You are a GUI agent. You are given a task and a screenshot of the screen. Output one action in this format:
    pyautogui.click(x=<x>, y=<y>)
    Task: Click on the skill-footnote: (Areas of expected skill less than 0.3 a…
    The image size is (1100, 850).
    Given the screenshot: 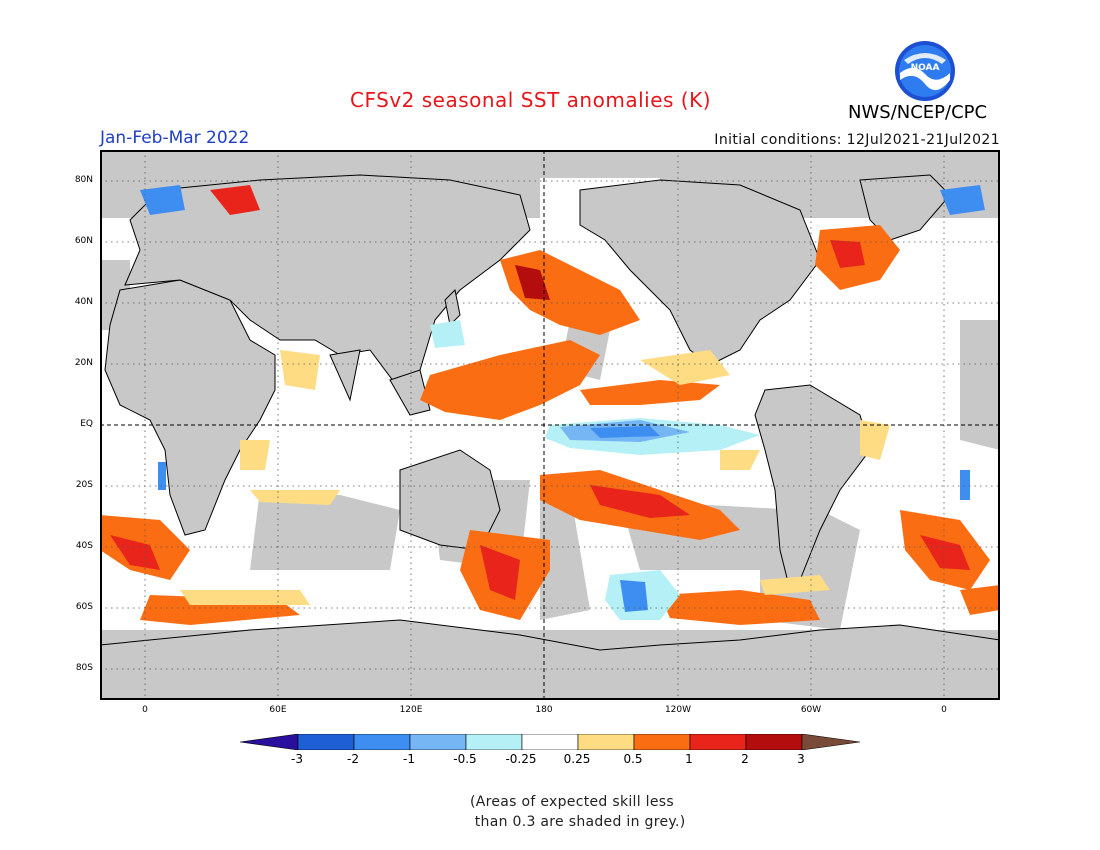 What is the action you would take?
    pyautogui.click(x=578, y=812)
    